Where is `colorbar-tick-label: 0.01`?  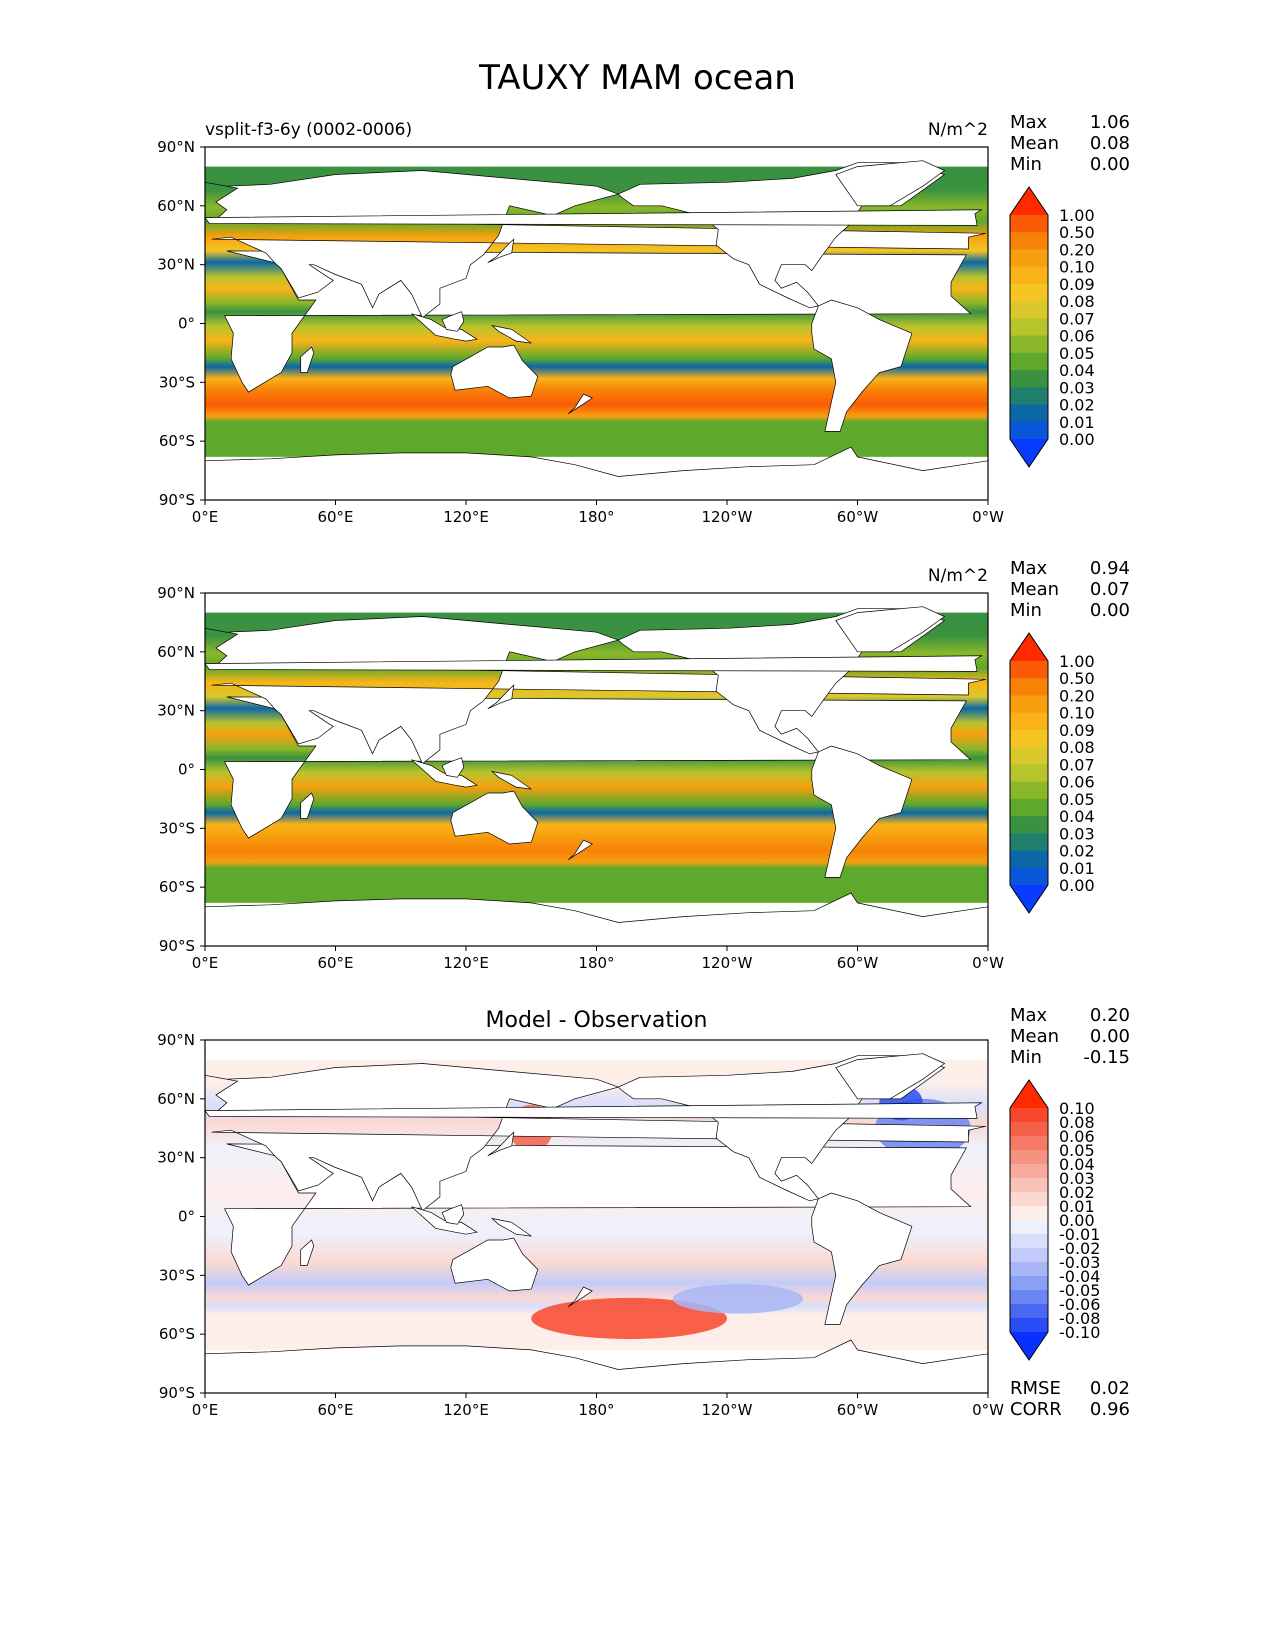
colorbar-tick-label: 0.01 is located at coordinates (1077, 422).